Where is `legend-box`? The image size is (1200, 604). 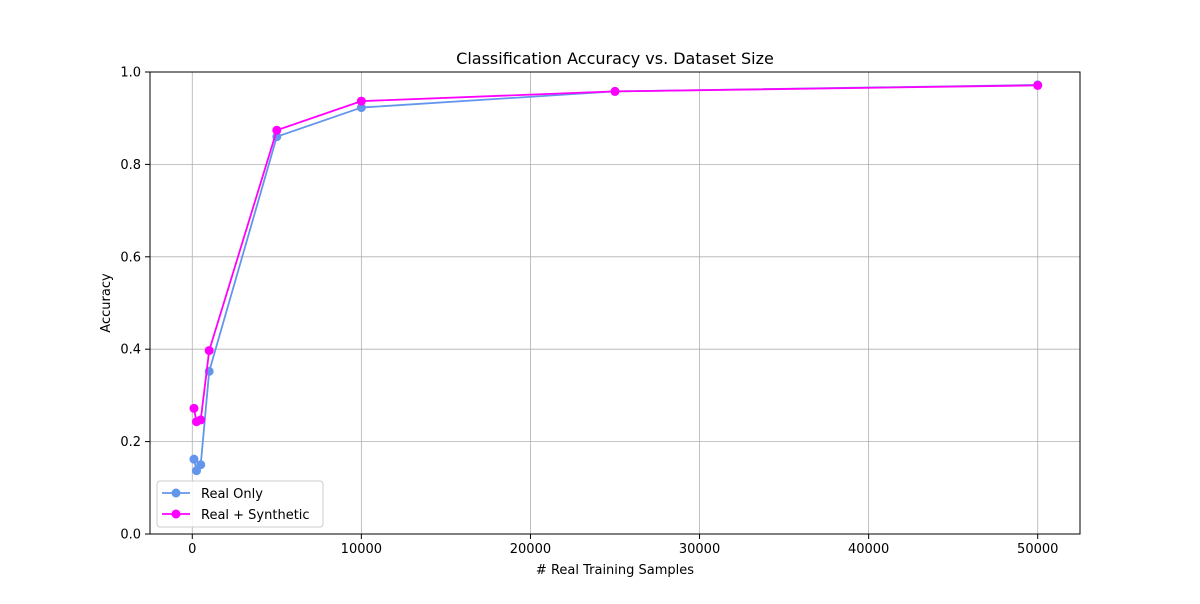 legend-box is located at coordinates (240, 504).